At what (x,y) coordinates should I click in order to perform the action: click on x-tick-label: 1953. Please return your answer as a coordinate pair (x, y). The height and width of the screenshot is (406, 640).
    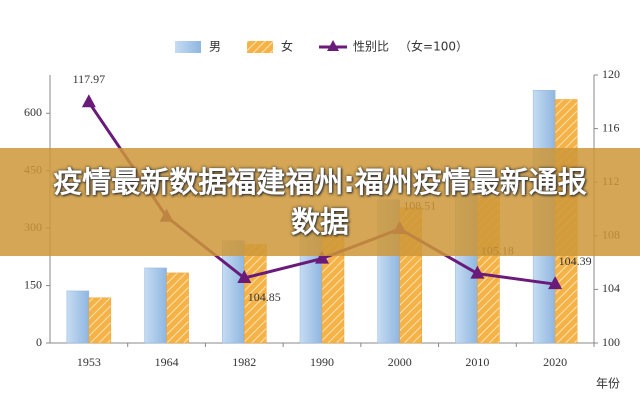
    Looking at the image, I should click on (89, 362).